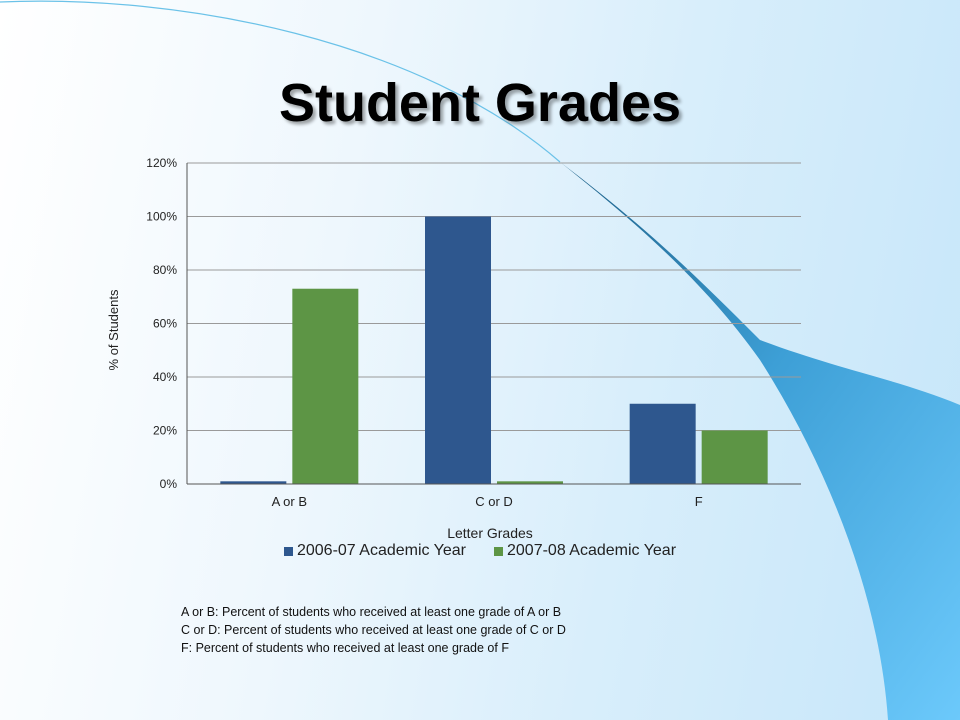 This screenshot has width=960, height=720. Describe the element at coordinates (165, 270) in the screenshot. I see `y-tick-label: 80%` at that location.